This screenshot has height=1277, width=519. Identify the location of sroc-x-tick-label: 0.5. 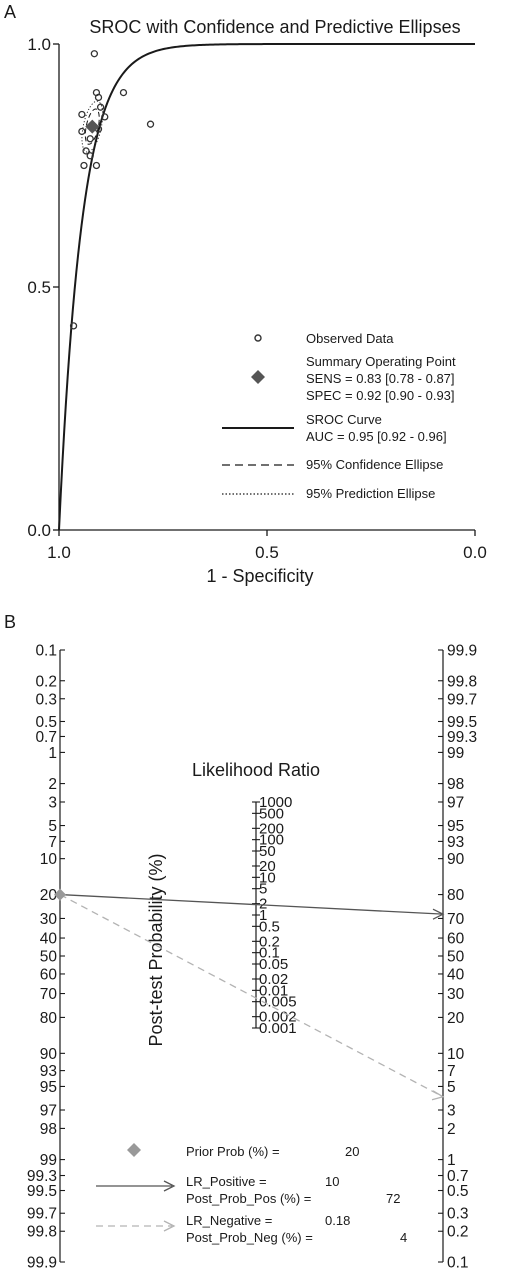
(267, 552).